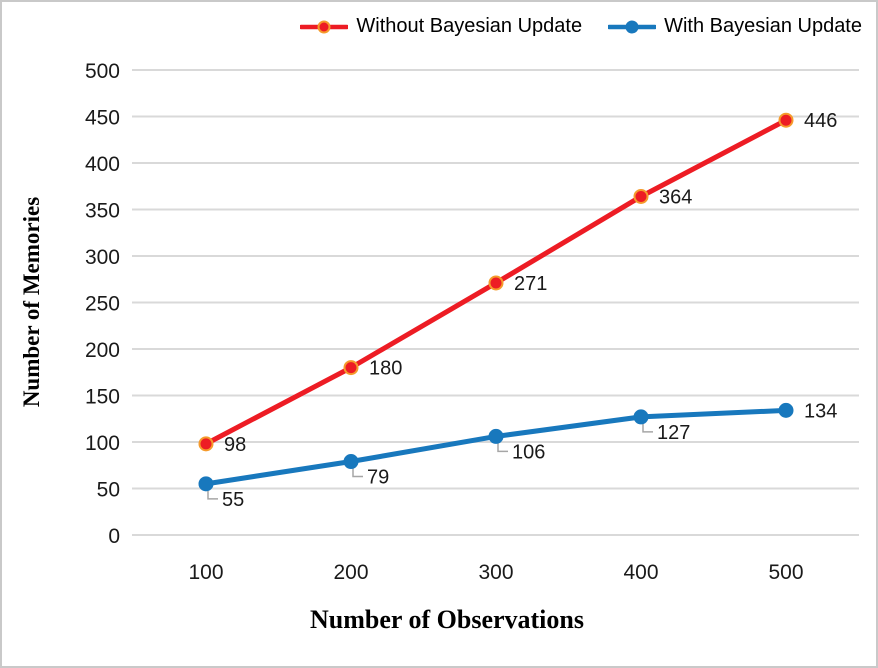 This screenshot has width=878, height=668. I want to click on series-line, so click(496, 447).